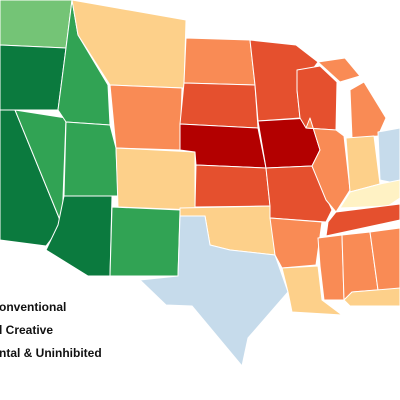  What do you see at coordinates (312, 290) in the screenshot?
I see `louisiana` at bounding box center [312, 290].